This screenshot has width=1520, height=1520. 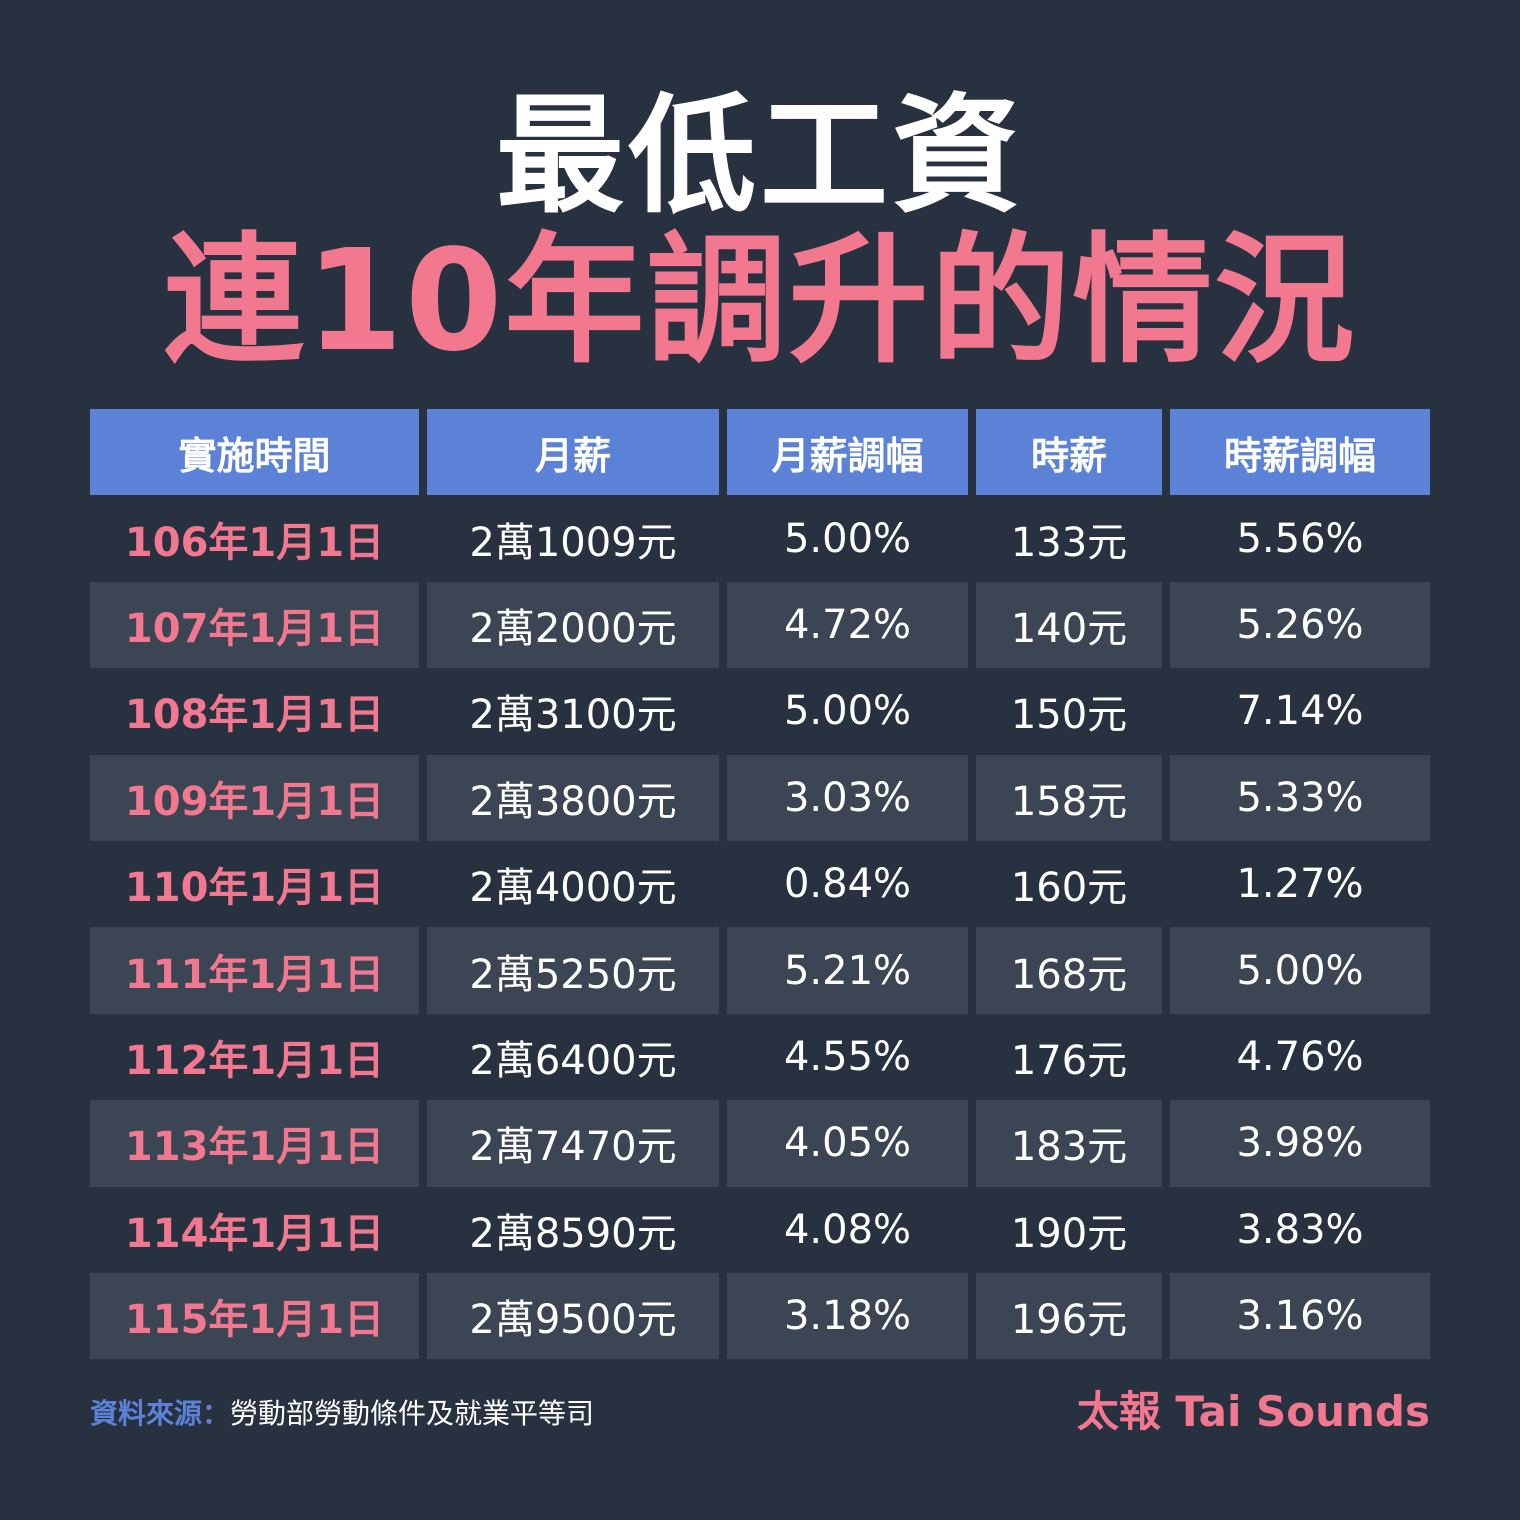 I want to click on table-cell-col-monthly-rate: 4.08%, so click(x=847, y=1229).